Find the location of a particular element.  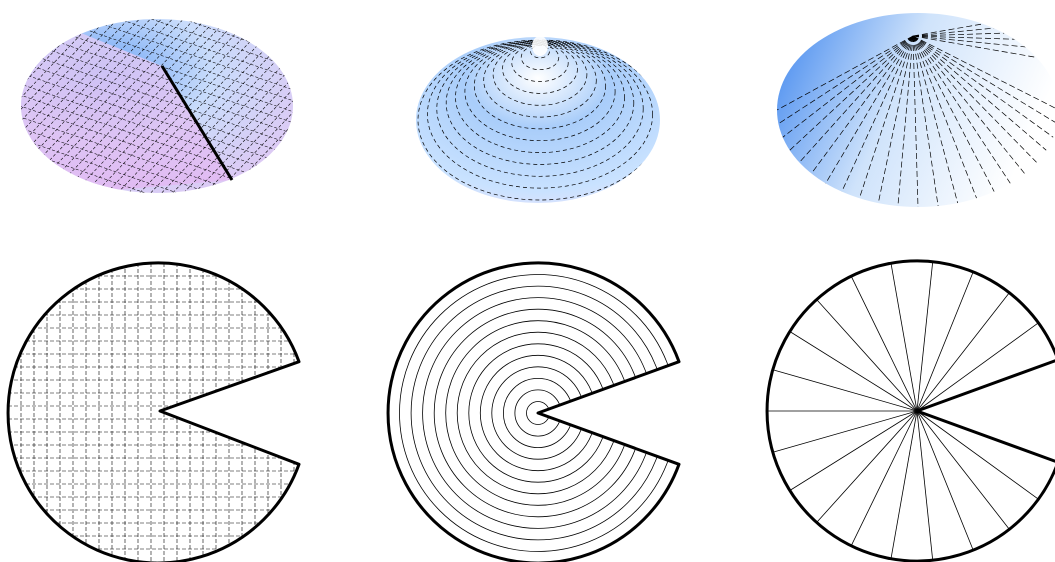

flat-disk-grid is located at coordinates (153, 411).